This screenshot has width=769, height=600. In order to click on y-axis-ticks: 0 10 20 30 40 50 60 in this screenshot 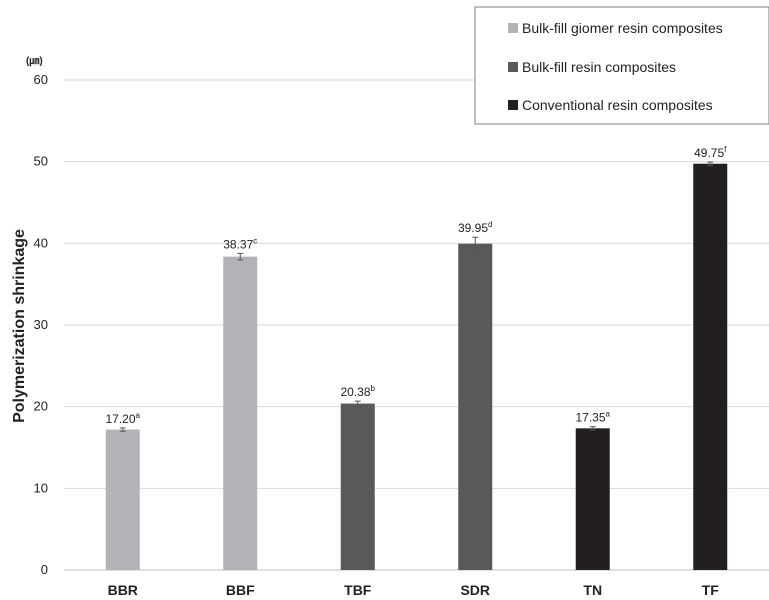, I will do `click(41, 324)`.